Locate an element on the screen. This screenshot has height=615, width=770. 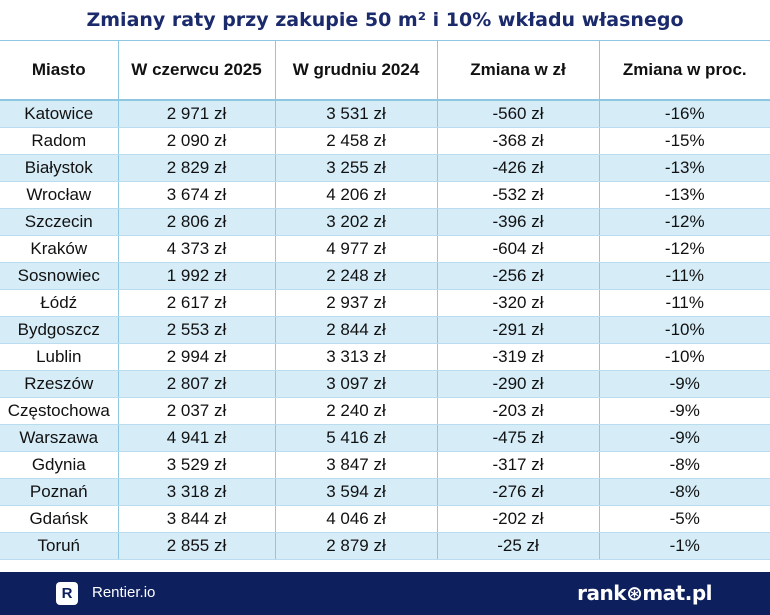
table-cell: 5 416 zł is located at coordinates (356, 438).